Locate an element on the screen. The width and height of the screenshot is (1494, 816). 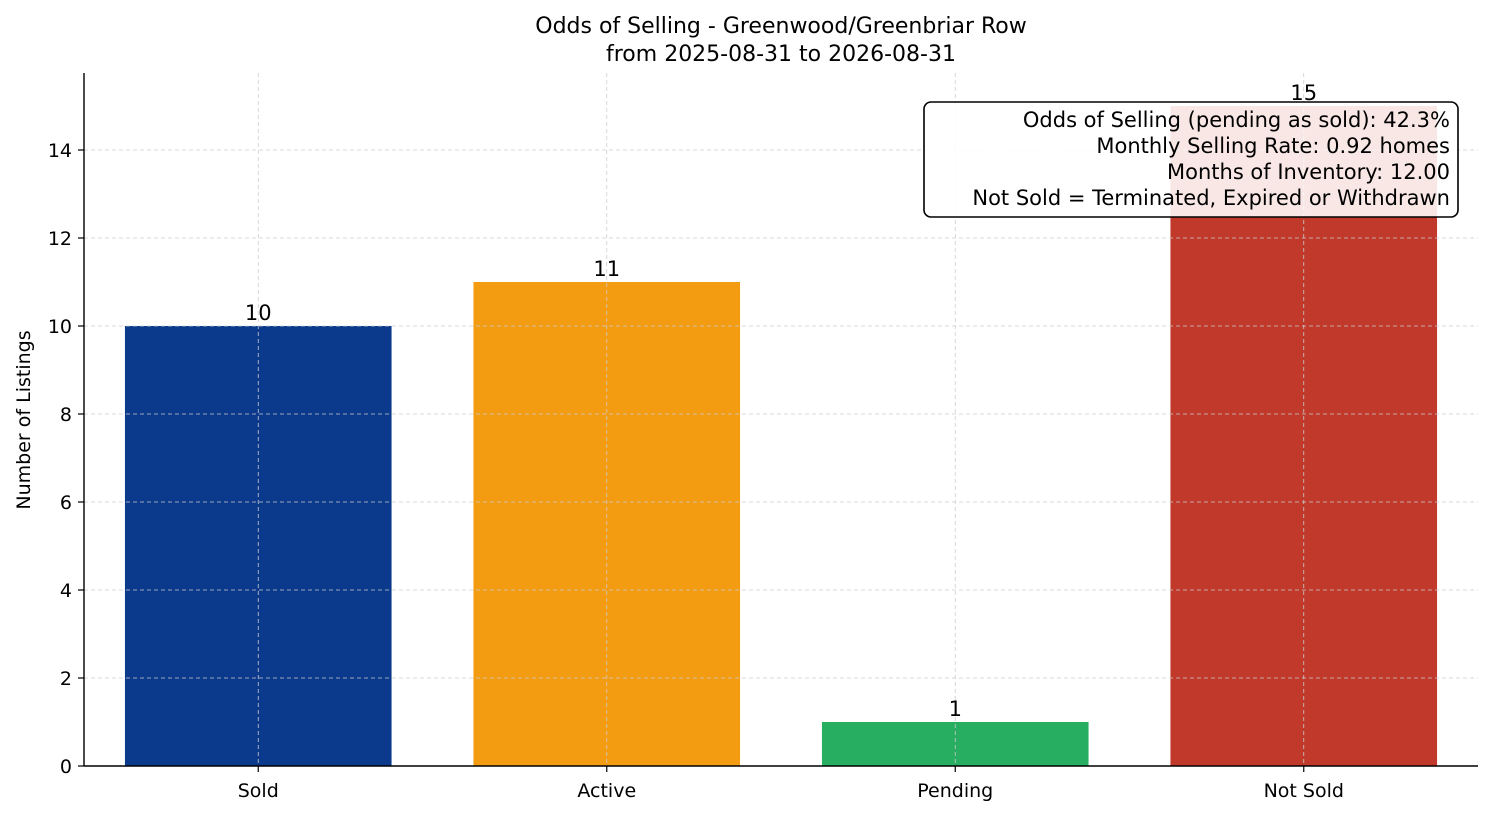
y-axis-label: Number of Listings is located at coordinates (24, 419).